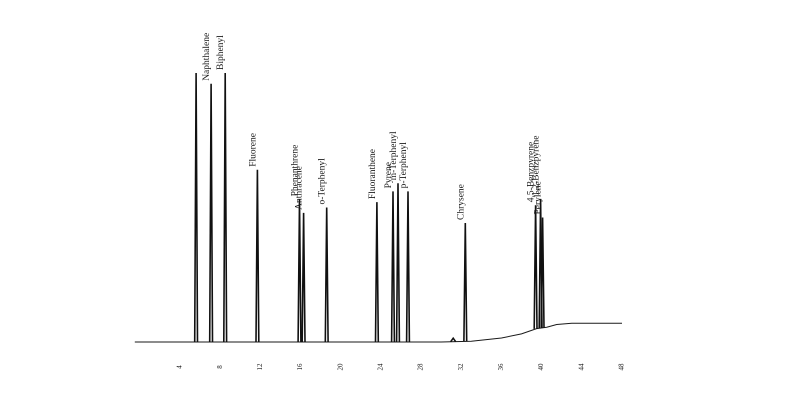  I want to click on peak-label: Phenanthrene, so click(296, 171).